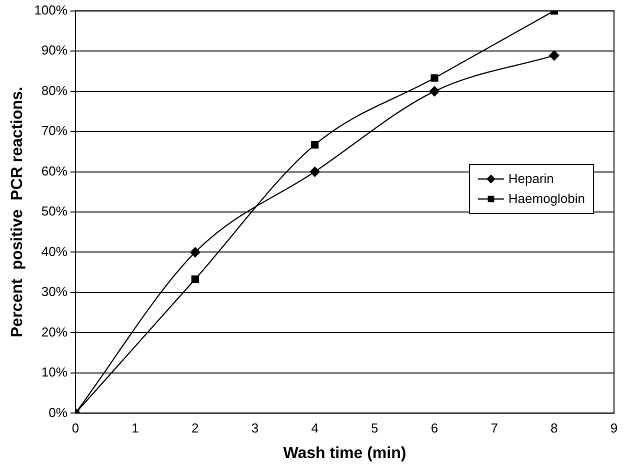 This screenshot has height=469, width=626. Describe the element at coordinates (494, 428) in the screenshot. I see `x-tick-label: 7` at that location.